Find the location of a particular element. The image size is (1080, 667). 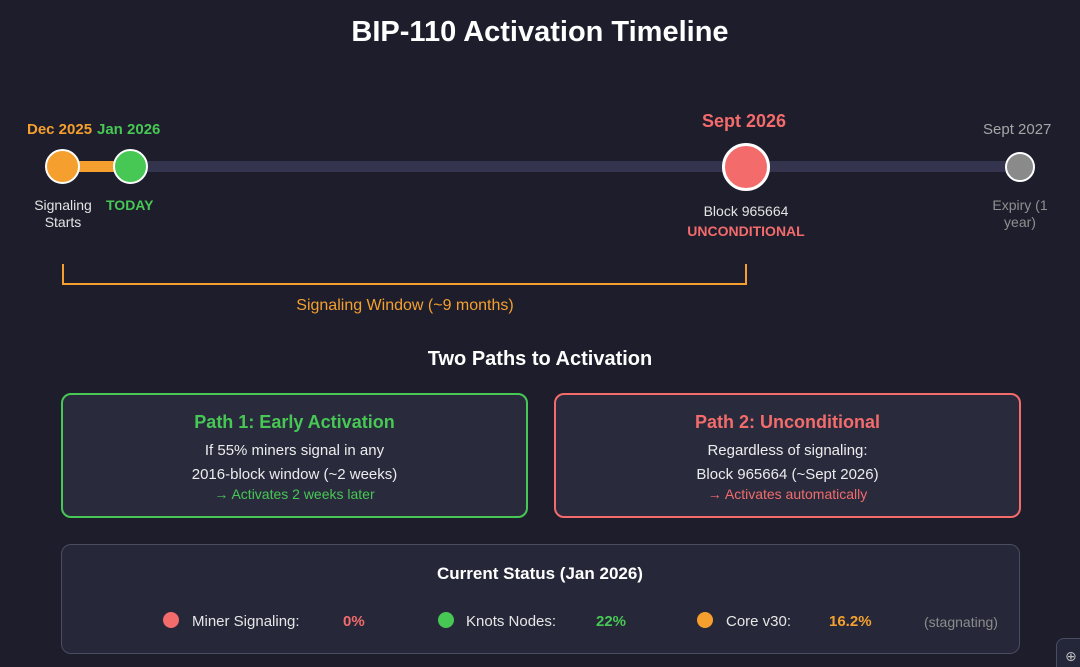

path-card-line: Block 965664 (~Sept 2026) is located at coordinates (787, 474).